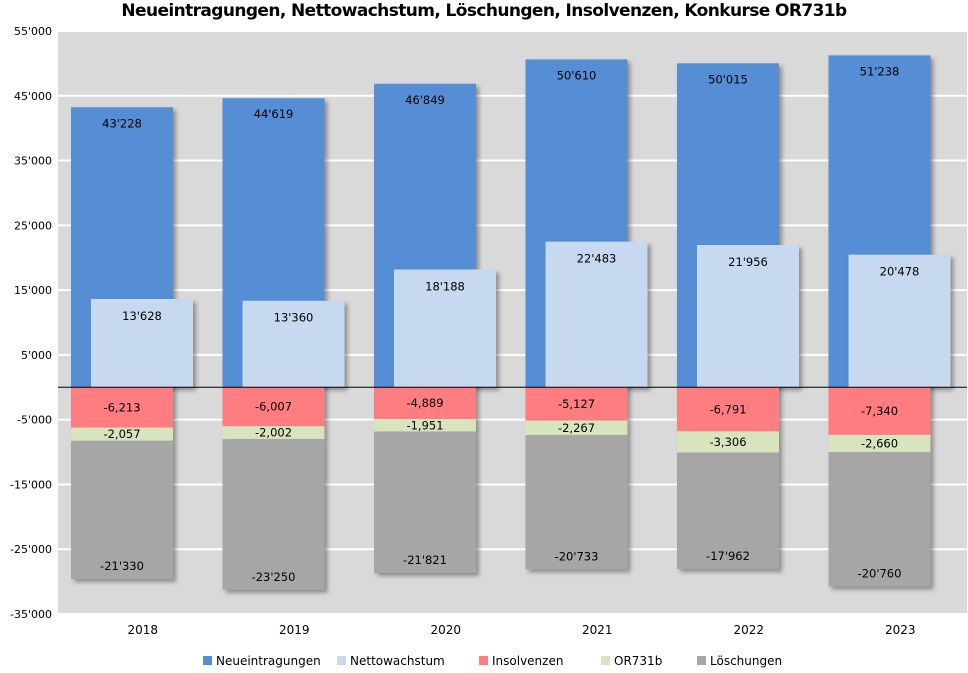 The width and height of the screenshot is (968, 673). I want to click on data-label-neueintragungen: 50'610, so click(577, 75).